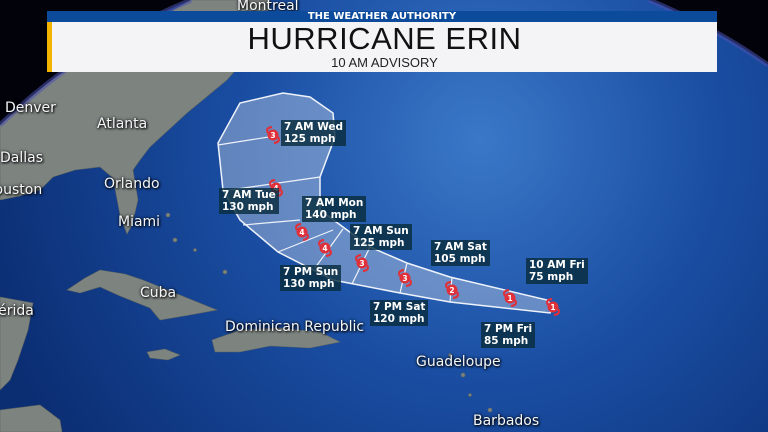  What do you see at coordinates (31, 418) in the screenshot?
I see `land-south-america` at bounding box center [31, 418].